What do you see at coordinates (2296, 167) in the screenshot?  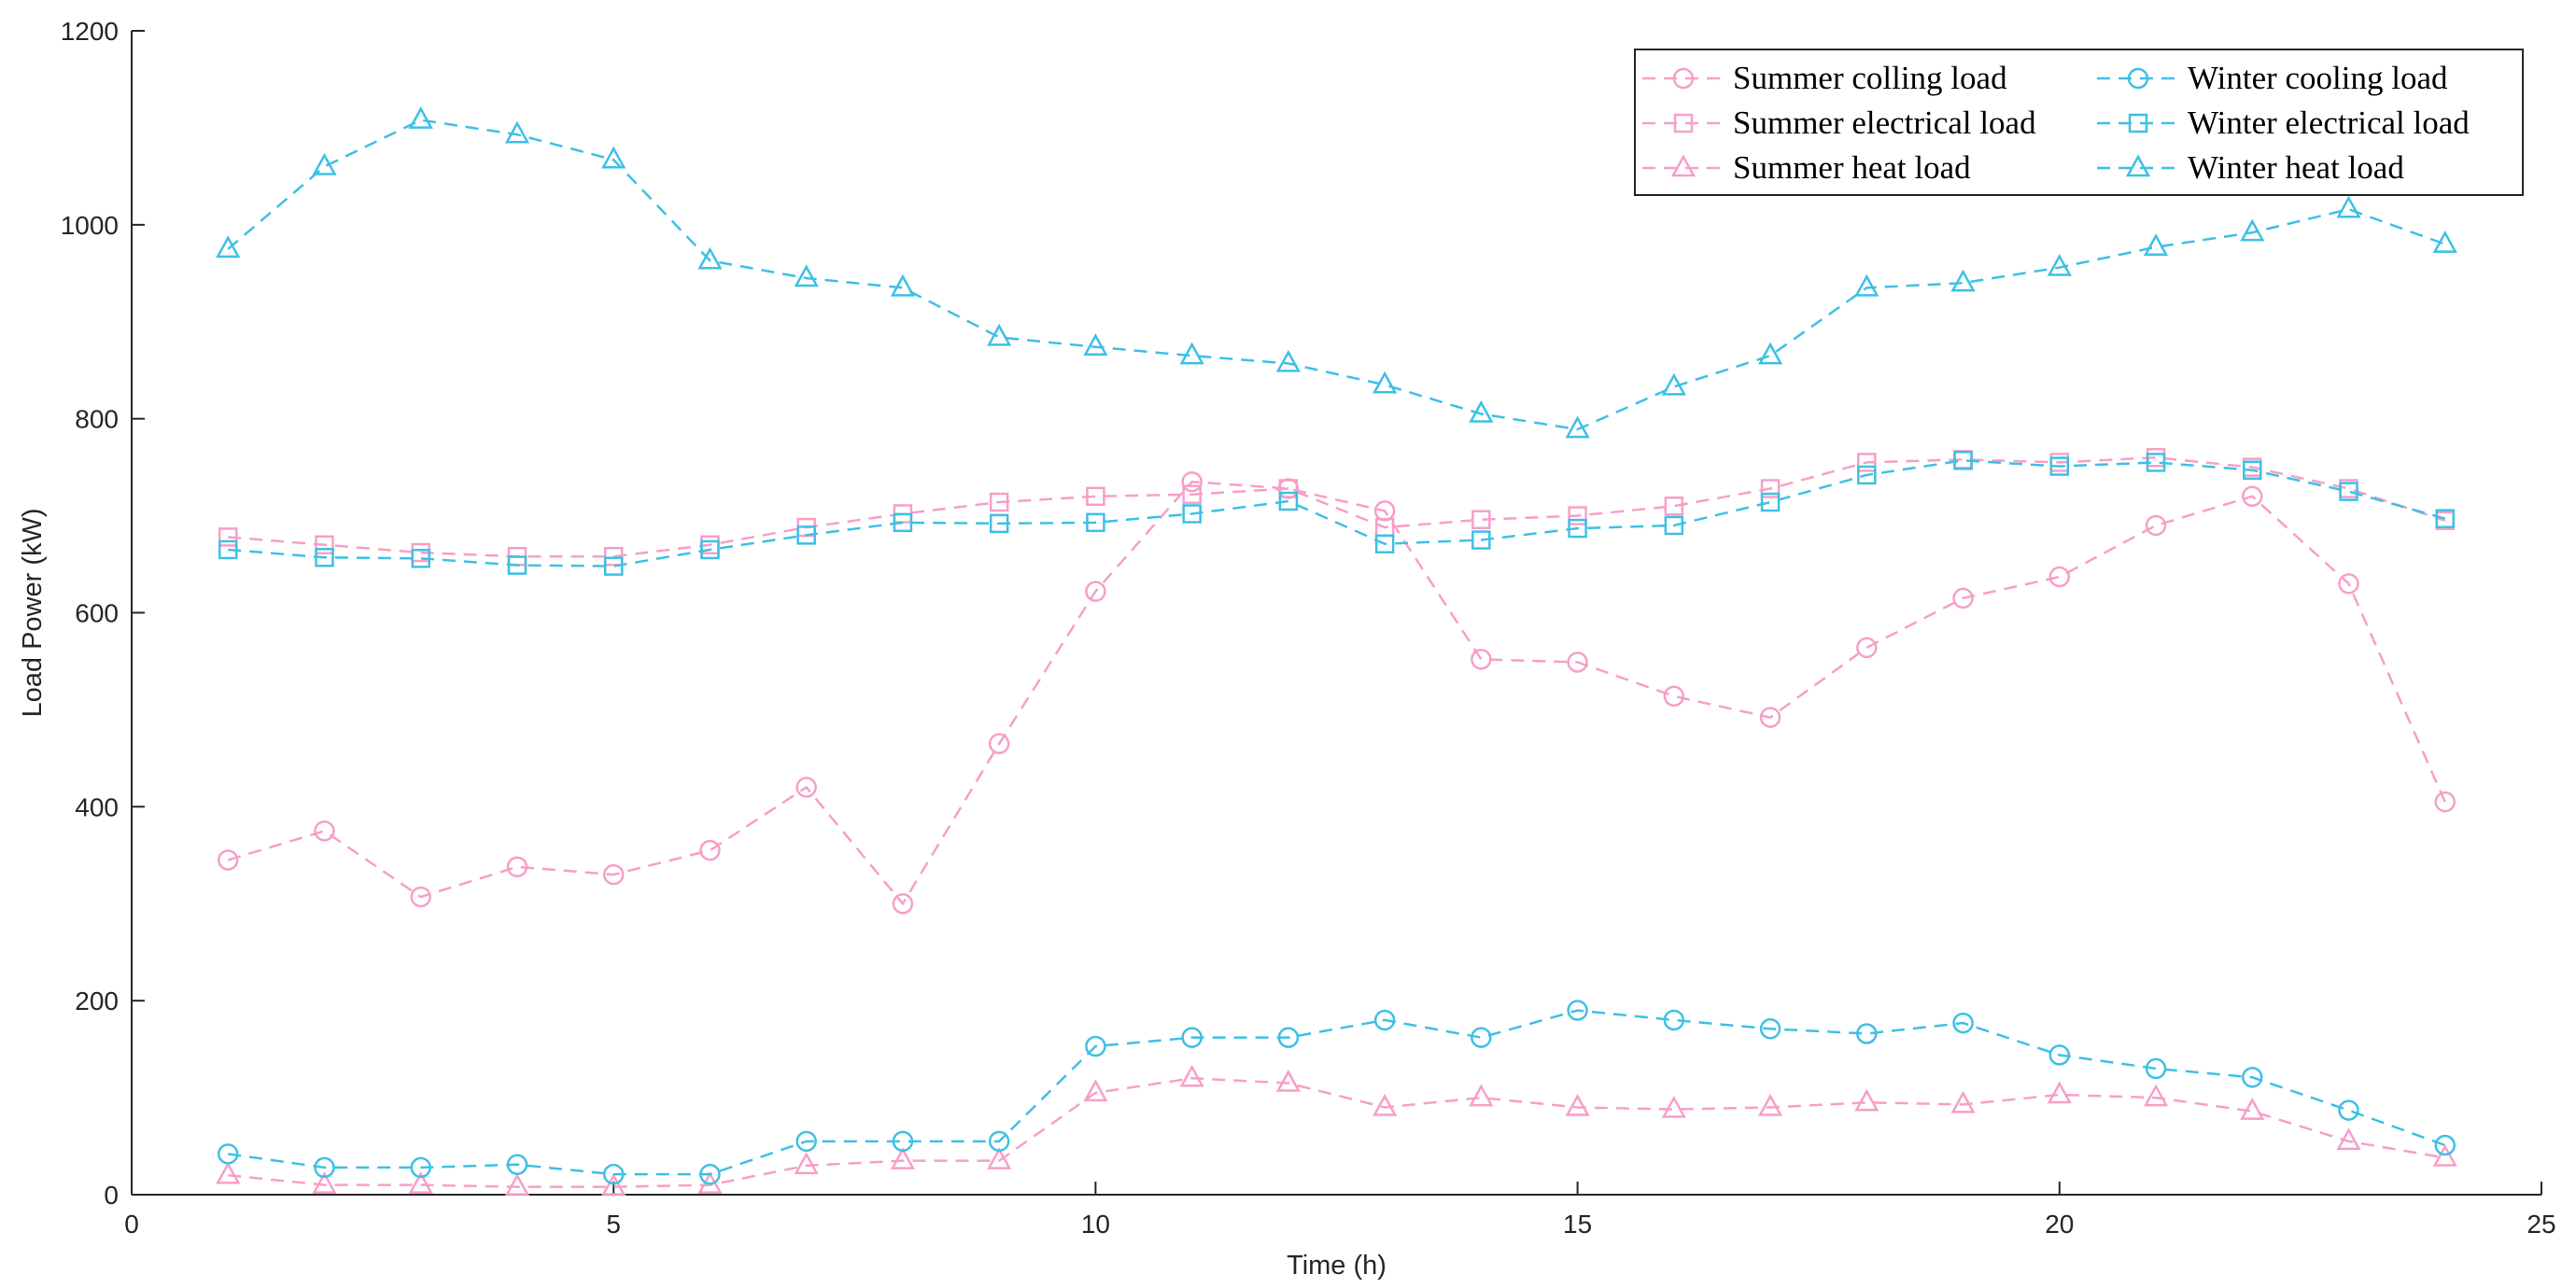 I see `legend-label: Winter heat load` at bounding box center [2296, 167].